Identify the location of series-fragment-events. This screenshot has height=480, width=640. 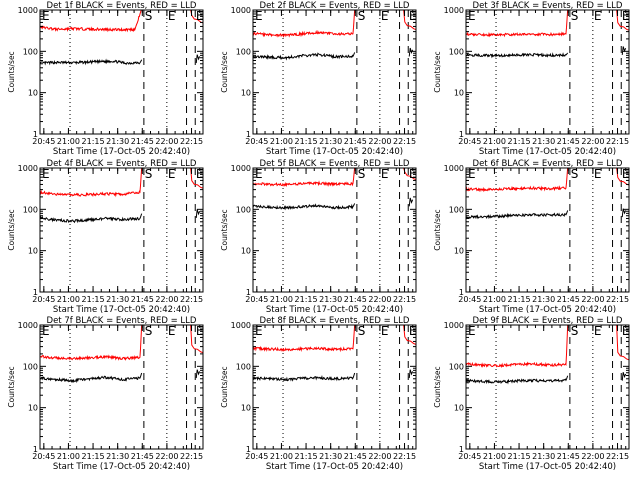
(624, 50).